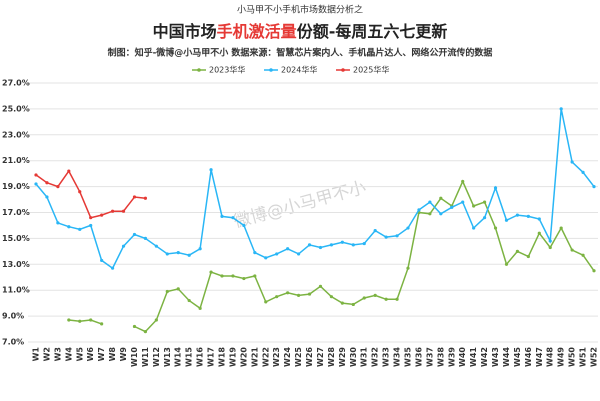  Describe the element at coordinates (101, 354) in the screenshot. I see `x-tick-label: W7` at that location.